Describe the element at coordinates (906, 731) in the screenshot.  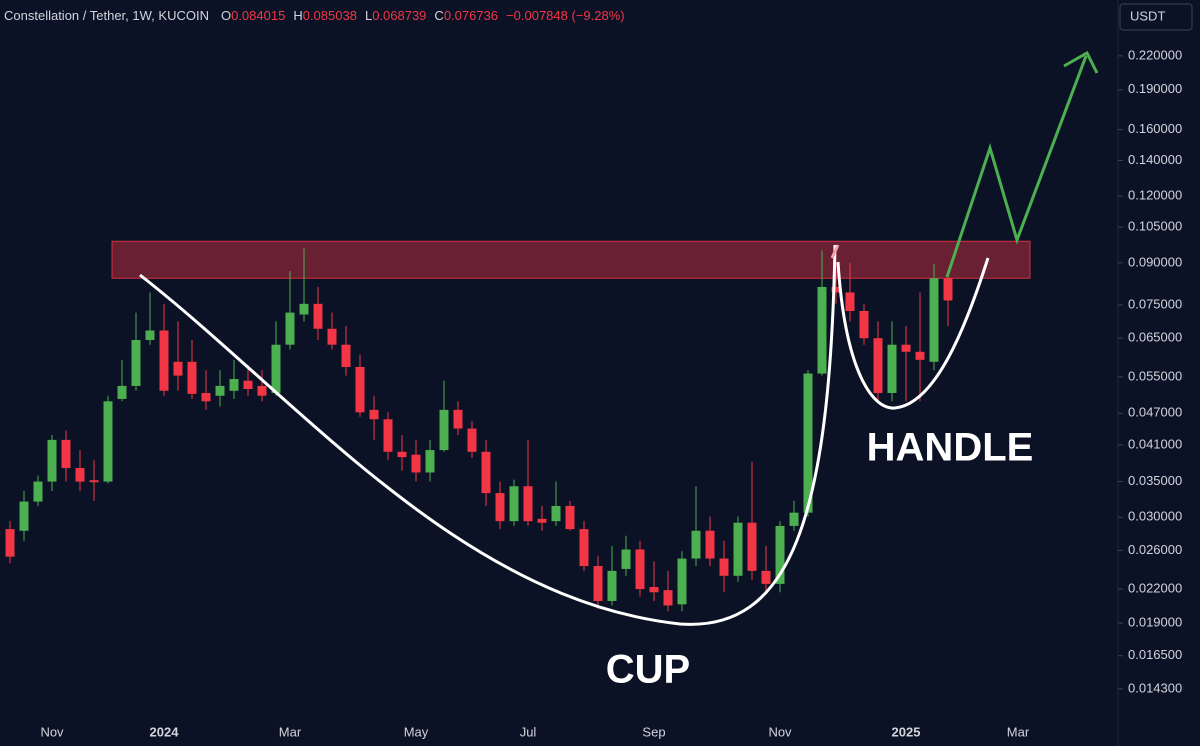
I see `x-tick-label: 2025` at that location.